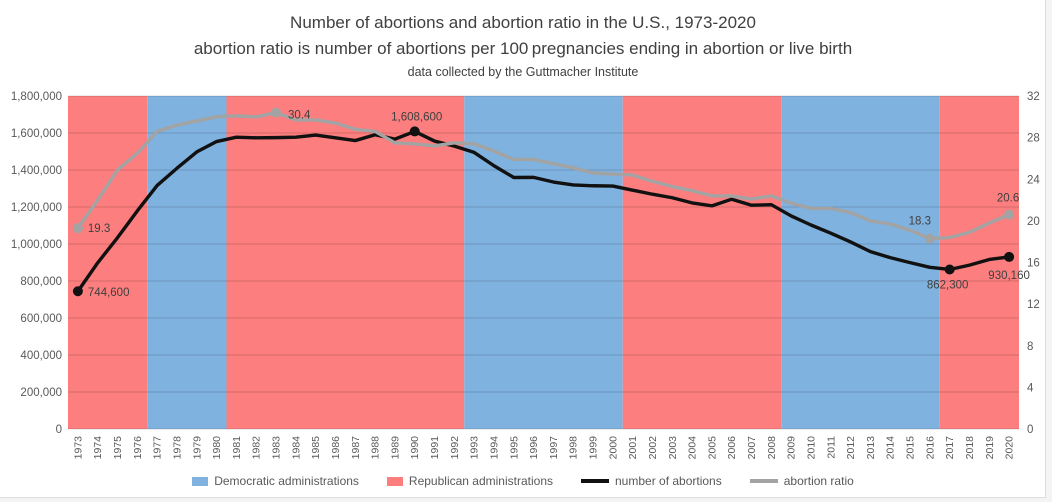  What do you see at coordinates (376, 448) in the screenshot?
I see `x-axis-year-label: 1988` at bounding box center [376, 448].